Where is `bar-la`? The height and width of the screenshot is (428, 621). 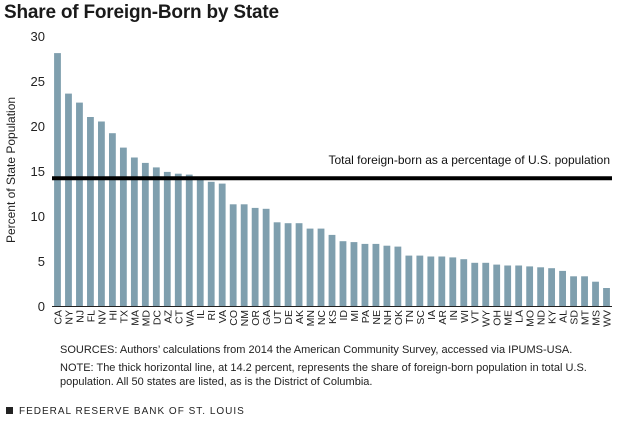
bar-la is located at coordinates (519, 285).